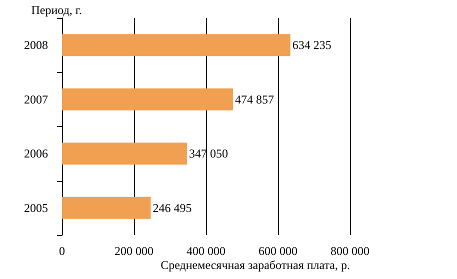 Image resolution: width=457 pixels, height=279 pixels. What do you see at coordinates (312, 45) in the screenshot?
I see `data-label: 634 235` at bounding box center [312, 45].